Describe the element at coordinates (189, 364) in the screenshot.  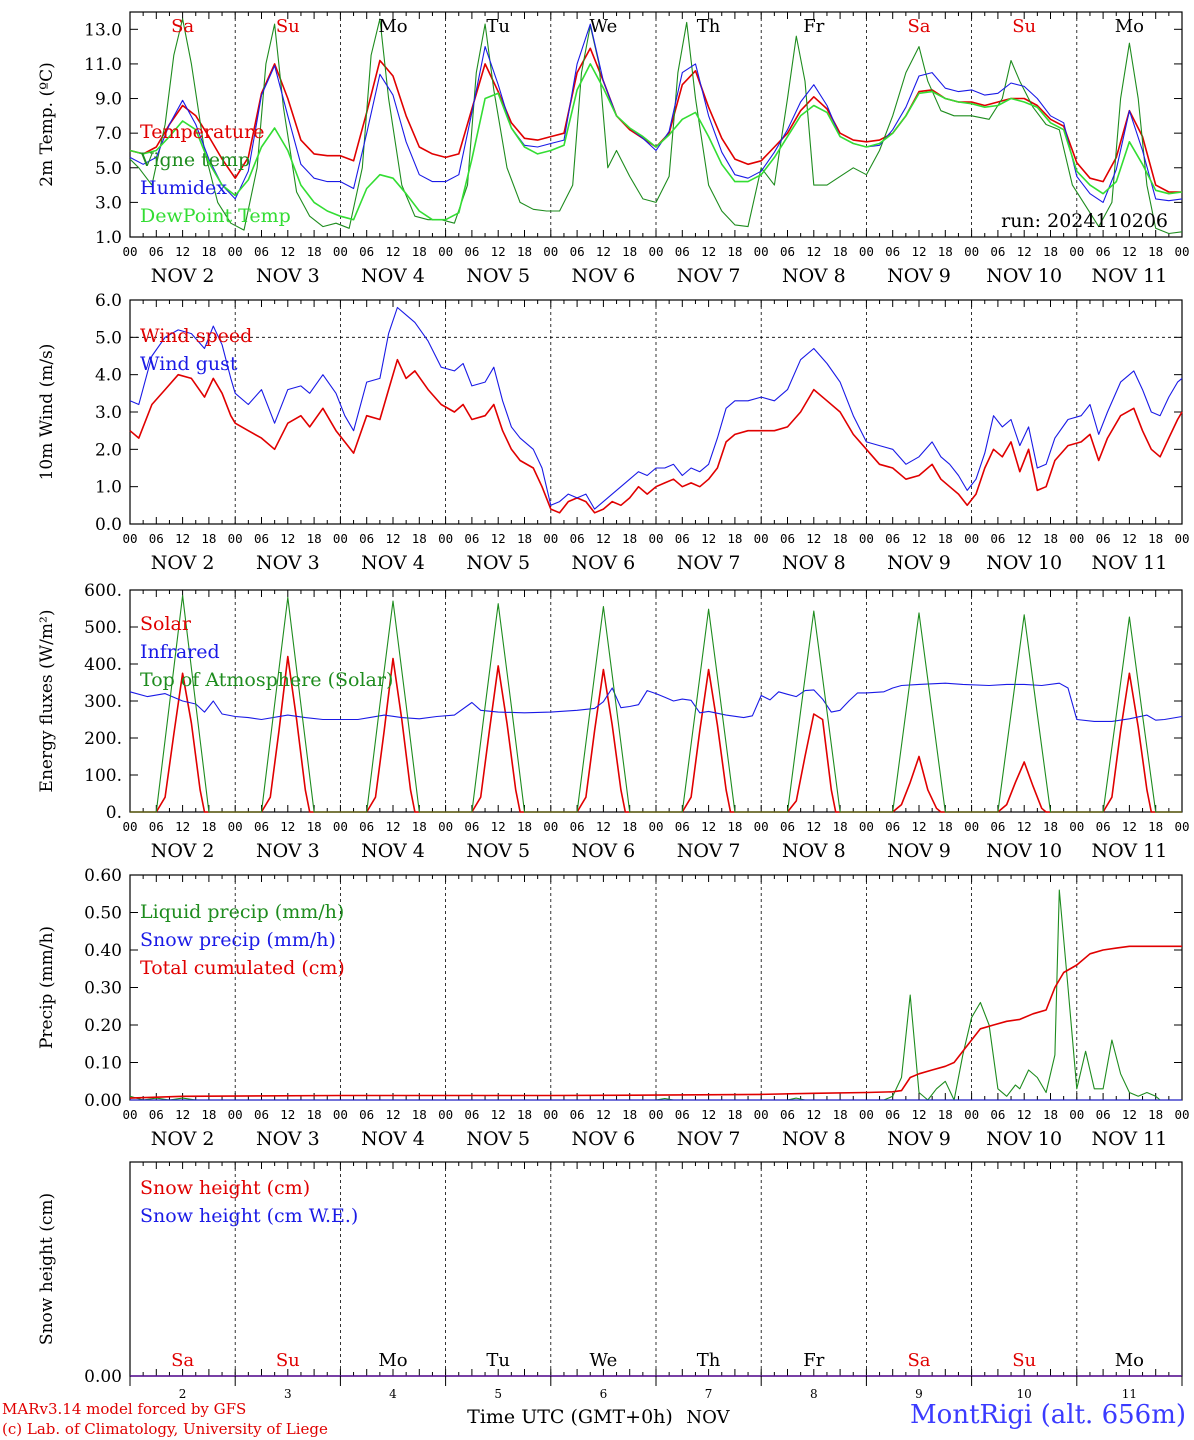
I see `legend-label: Wind gust` at that location.